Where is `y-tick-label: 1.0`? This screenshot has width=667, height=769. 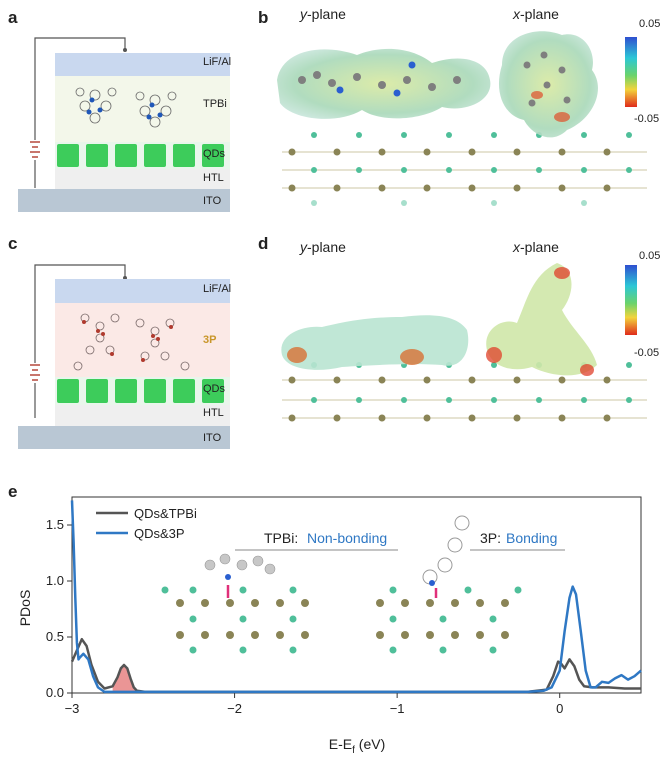
y-tick-label: 1.0 is located at coordinates (55, 580).